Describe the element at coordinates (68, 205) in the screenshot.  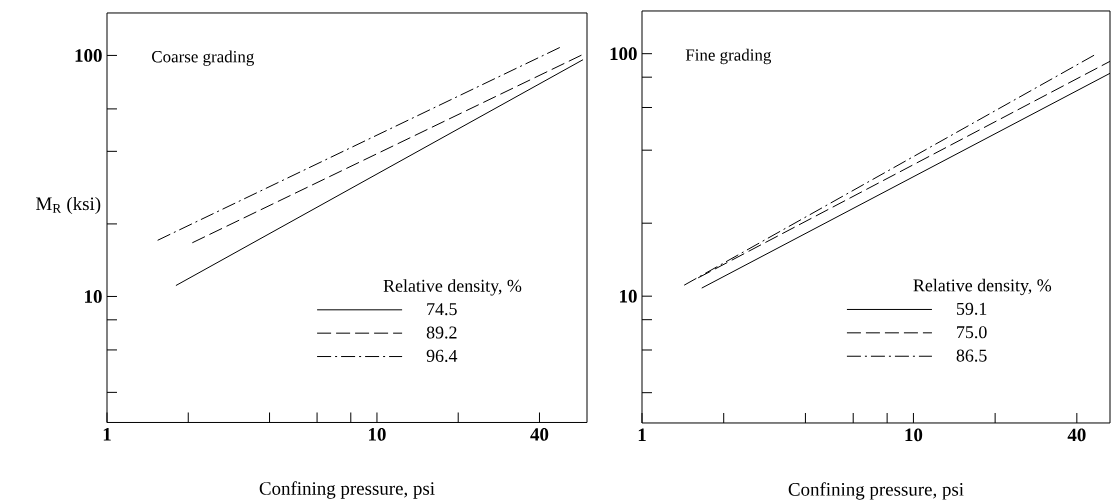
I see `y-axis-title: M$_{R}$ (ksi)` at that location.